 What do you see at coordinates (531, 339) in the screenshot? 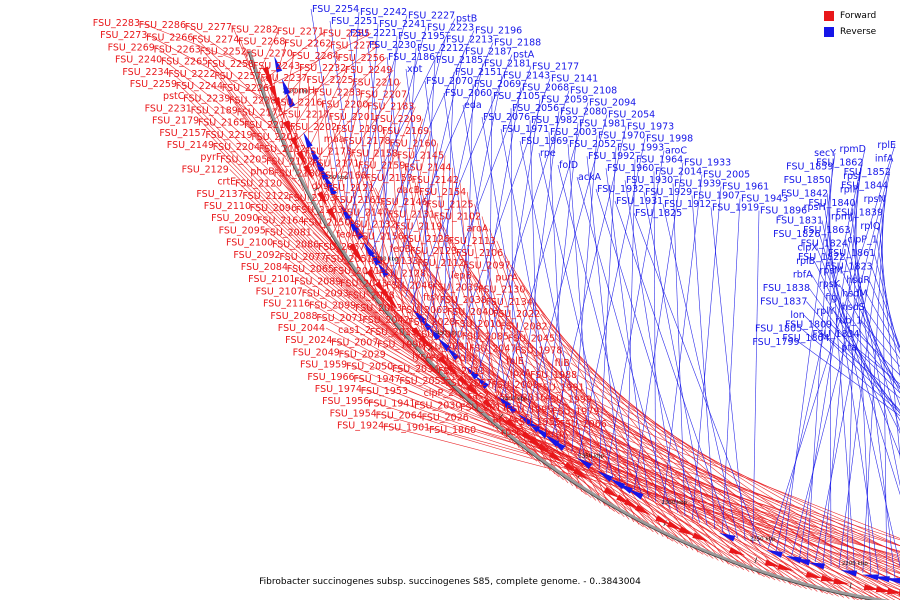
I see `forward-gene-label: FSU_2045` at bounding box center [531, 339].